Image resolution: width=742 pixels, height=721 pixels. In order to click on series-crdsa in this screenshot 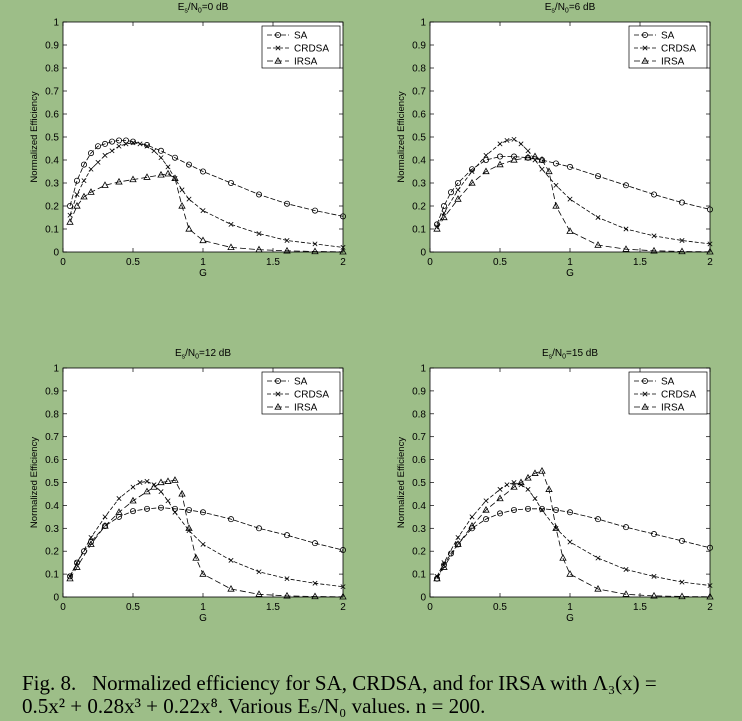, I will do `click(573, 191)`.